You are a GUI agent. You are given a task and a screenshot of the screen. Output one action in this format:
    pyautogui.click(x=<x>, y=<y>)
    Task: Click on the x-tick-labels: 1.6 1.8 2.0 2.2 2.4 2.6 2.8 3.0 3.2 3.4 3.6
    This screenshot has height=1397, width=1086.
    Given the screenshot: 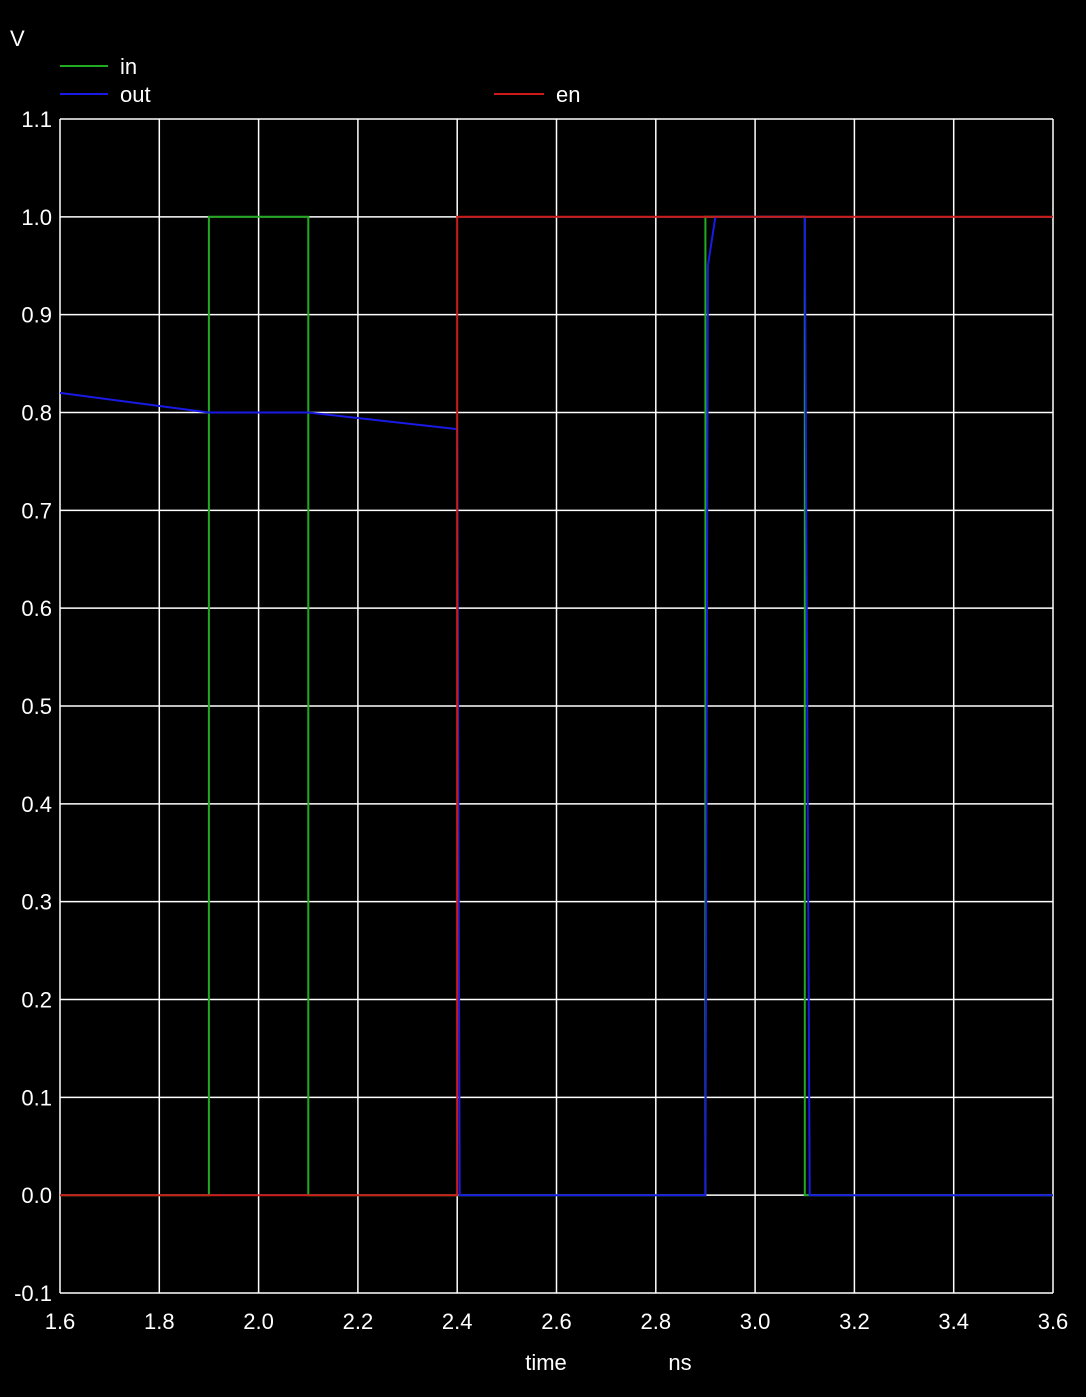 What is the action you would take?
    pyautogui.click(x=557, y=1321)
    